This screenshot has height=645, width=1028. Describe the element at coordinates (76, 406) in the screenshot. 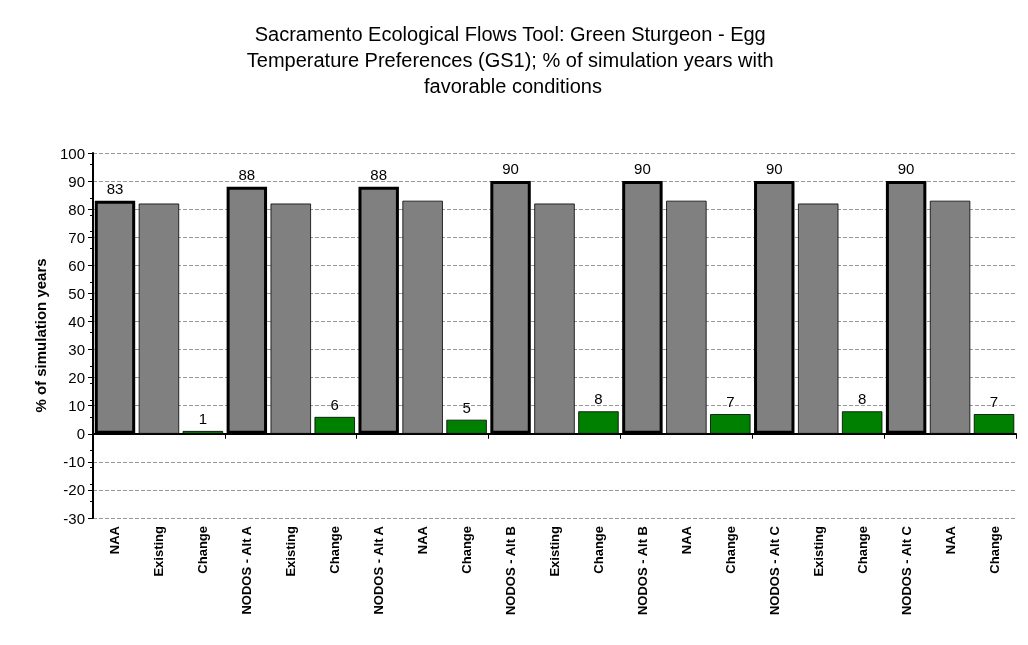

I see `y-tick-label: 10` at that location.